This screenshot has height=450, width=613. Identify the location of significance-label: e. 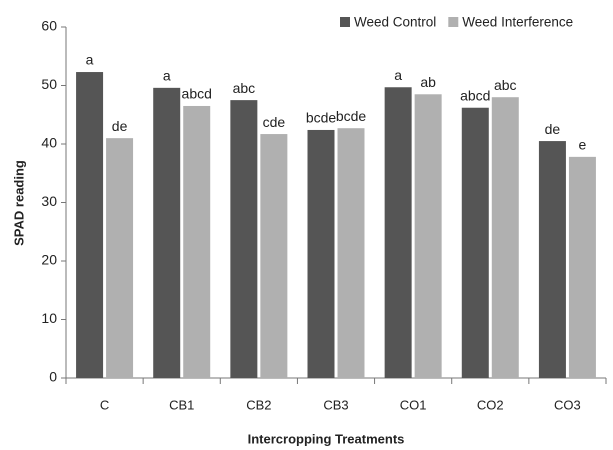
(583, 145).